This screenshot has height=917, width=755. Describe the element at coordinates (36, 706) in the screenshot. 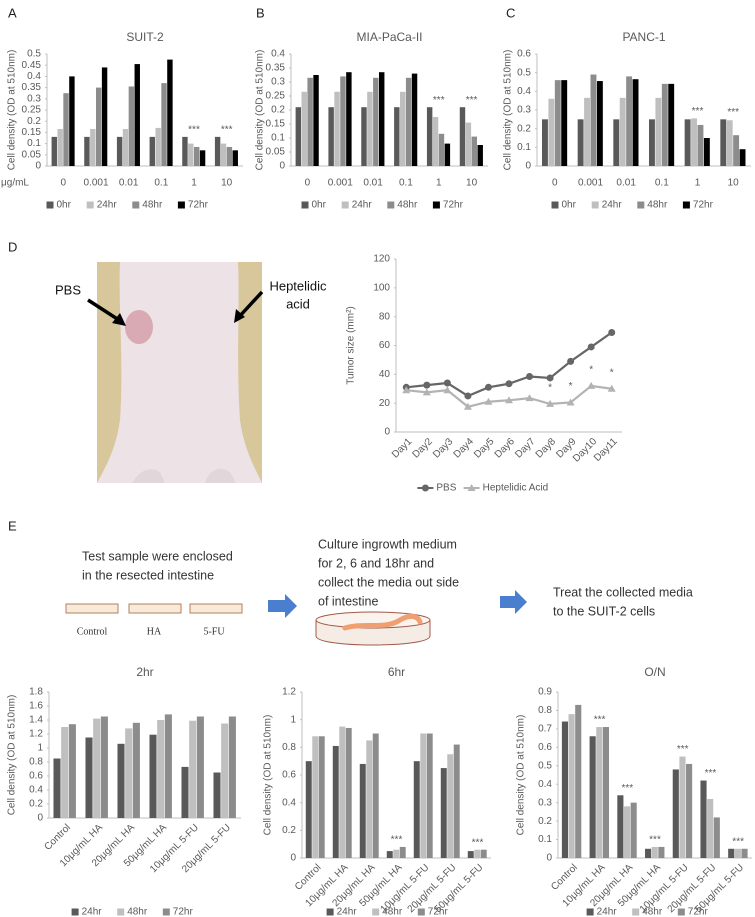

I see `y-tick-label: 1.6` at that location.